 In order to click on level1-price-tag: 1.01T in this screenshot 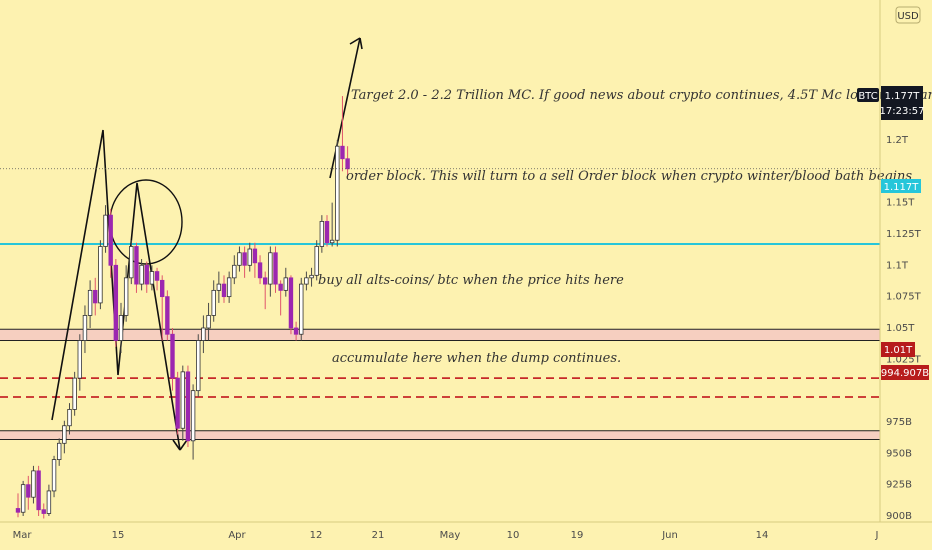, I will do `click(898, 349)`.